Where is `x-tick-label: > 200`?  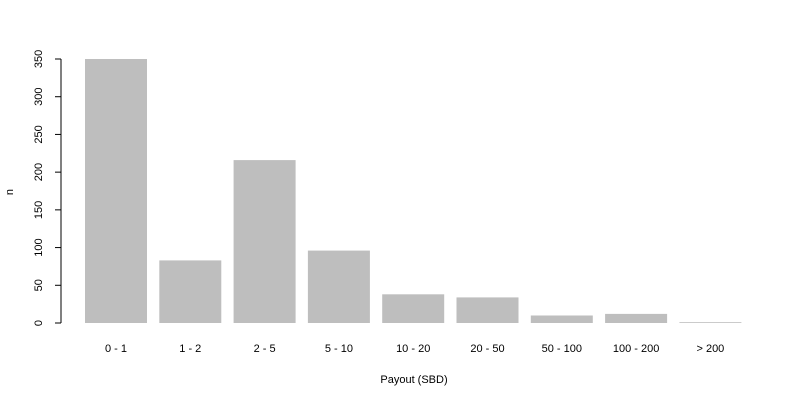
x-tick-label: > 200 is located at coordinates (710, 349).